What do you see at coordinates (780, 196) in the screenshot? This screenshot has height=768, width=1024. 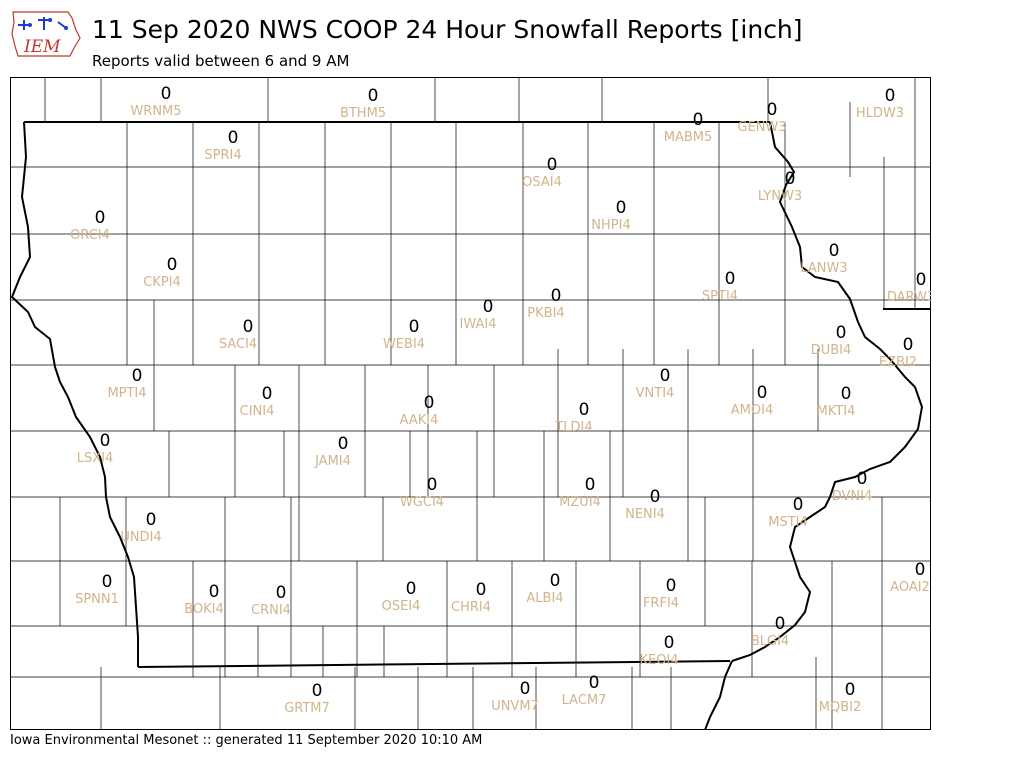 I see `station-id: LYNW3` at bounding box center [780, 196].